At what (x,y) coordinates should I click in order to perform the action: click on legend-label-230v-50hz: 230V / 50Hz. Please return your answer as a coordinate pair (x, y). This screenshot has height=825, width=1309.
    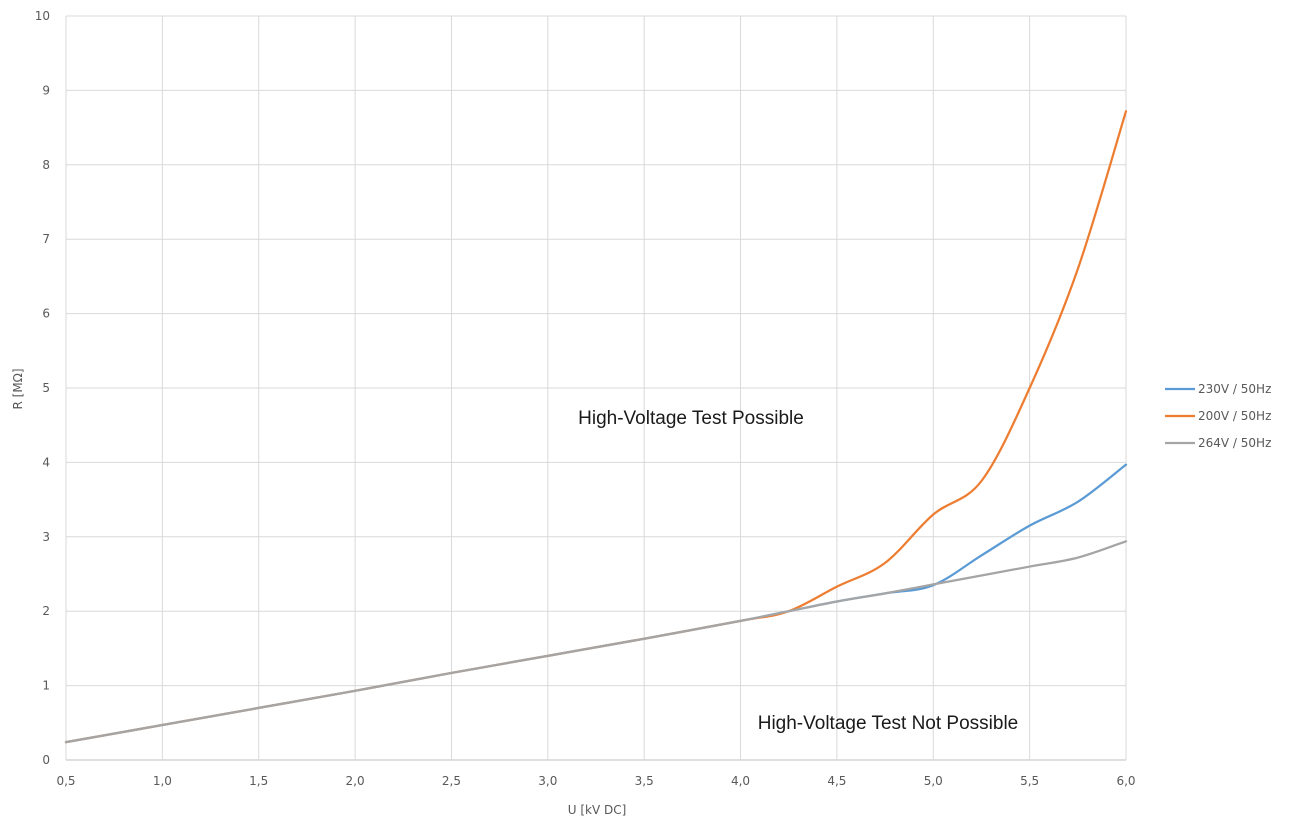
    Looking at the image, I should click on (1234, 389).